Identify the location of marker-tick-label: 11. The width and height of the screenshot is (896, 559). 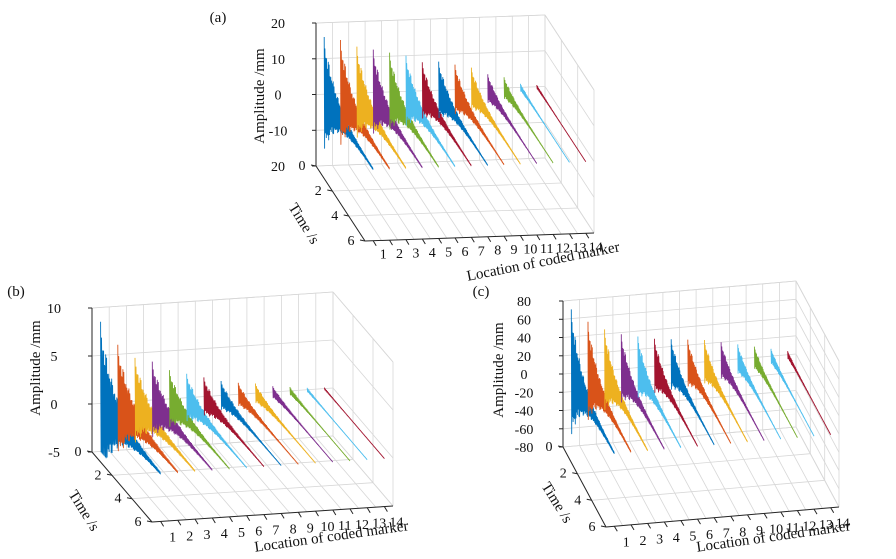
(792, 528).